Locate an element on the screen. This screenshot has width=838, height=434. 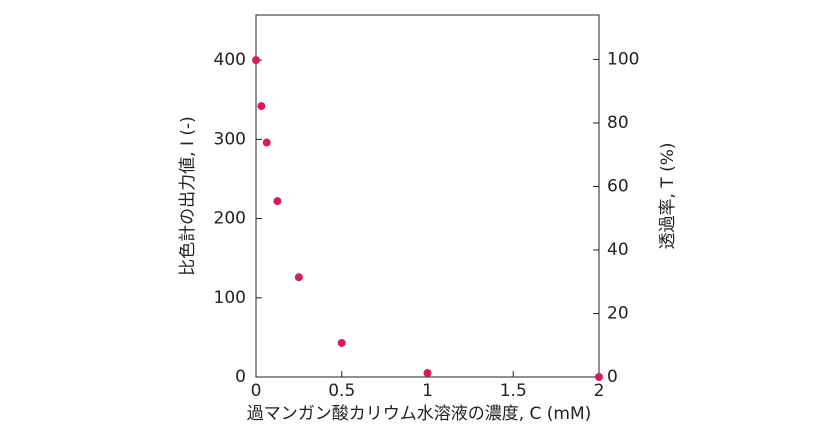
y2-tick-label: 80 is located at coordinates (618, 123).